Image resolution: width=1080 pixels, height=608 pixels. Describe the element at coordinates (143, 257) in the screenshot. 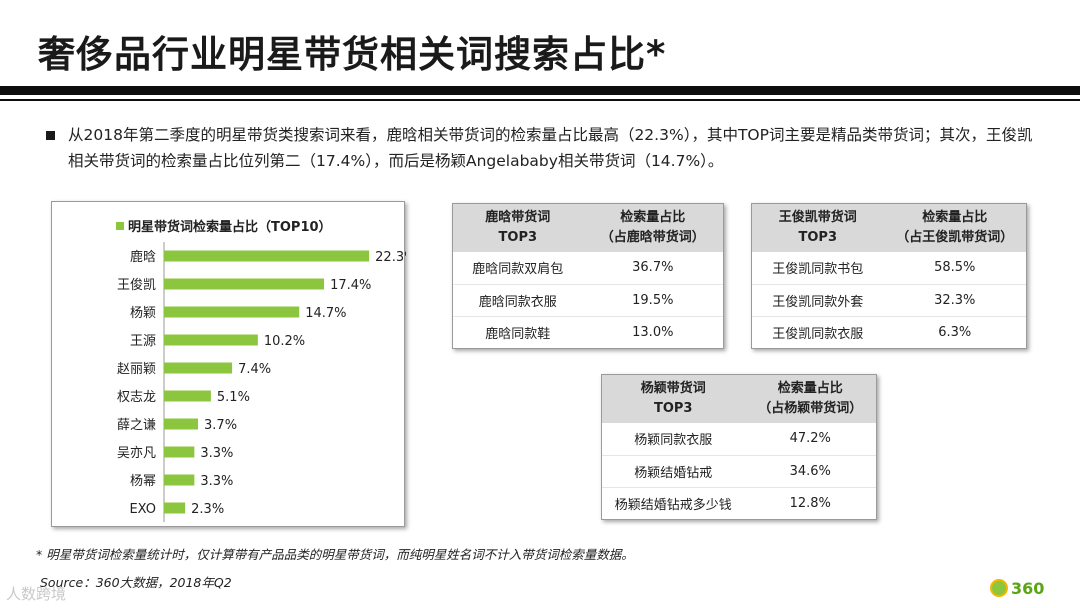

I see `category-label: 鹿晗` at that location.